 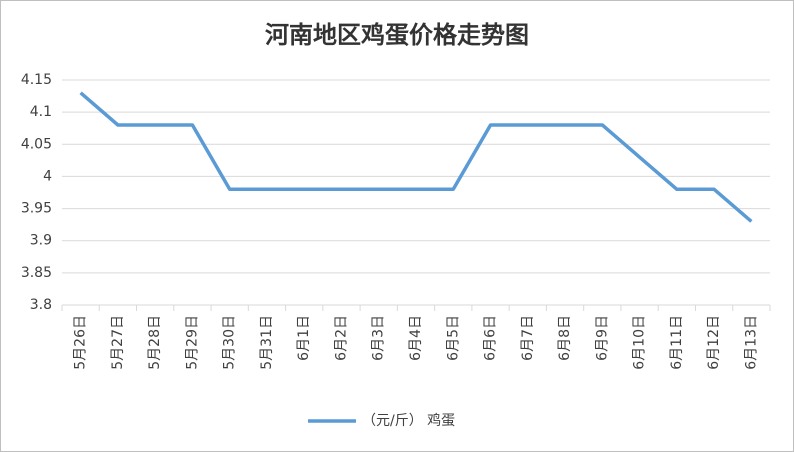 I want to click on y-tick-label: 4.1, so click(x=41, y=112).